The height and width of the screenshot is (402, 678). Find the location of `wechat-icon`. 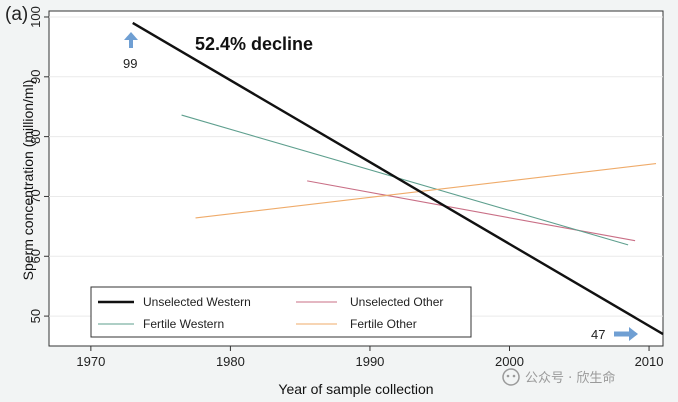

wechat-icon is located at coordinates (511, 377).